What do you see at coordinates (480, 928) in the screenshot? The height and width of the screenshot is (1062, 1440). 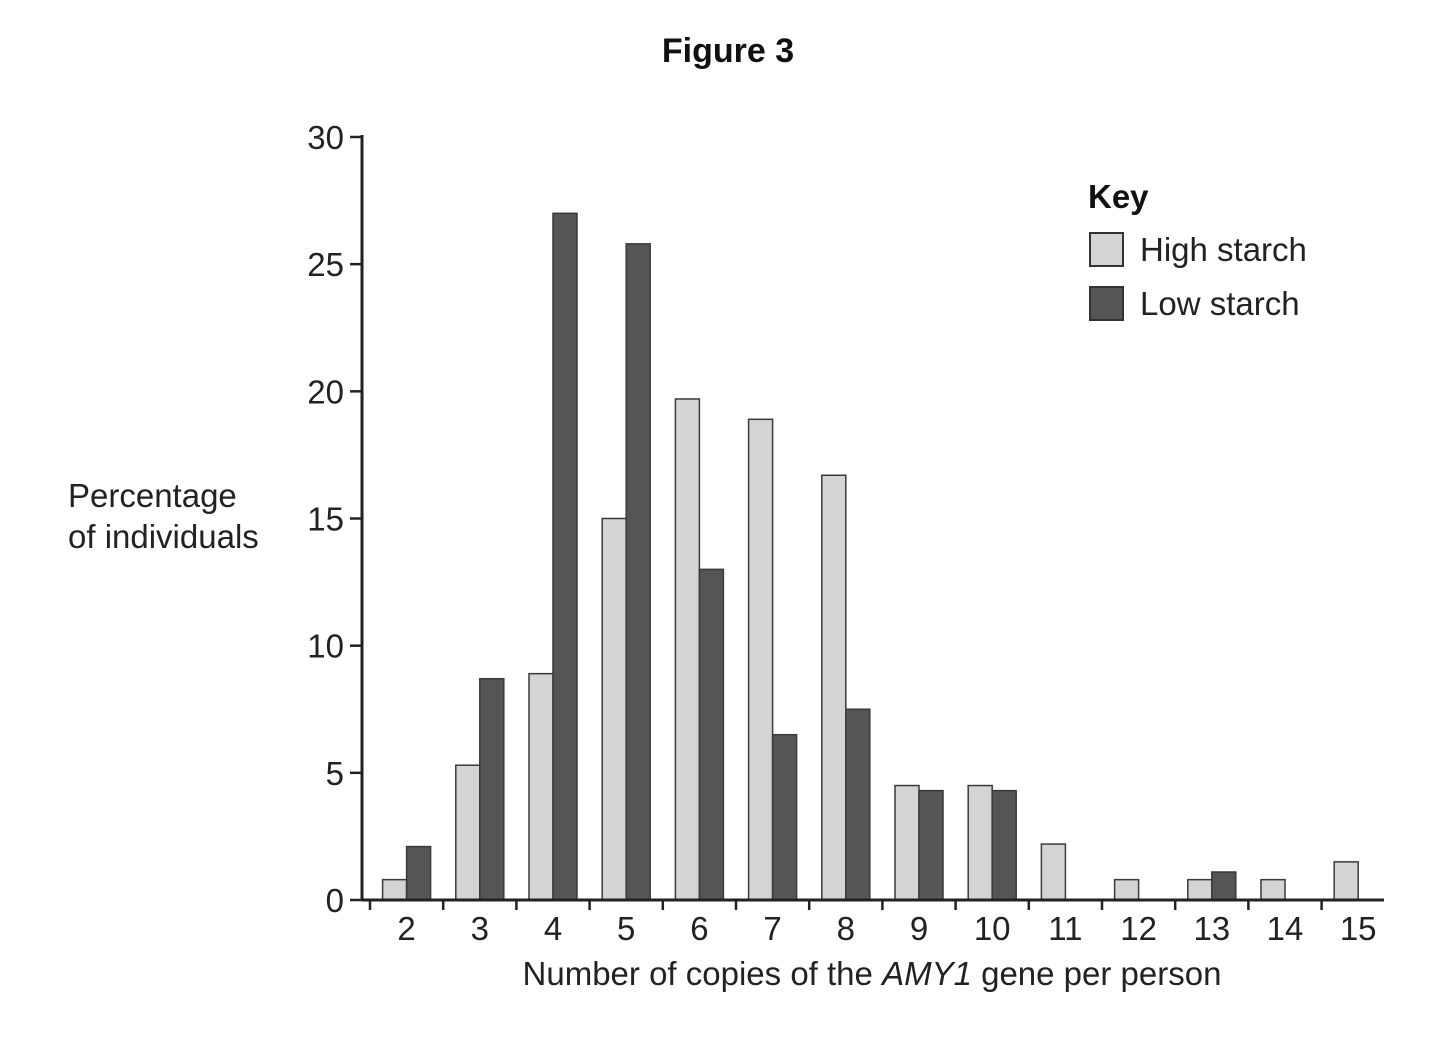 I see `x-tick-label: 3` at bounding box center [480, 928].